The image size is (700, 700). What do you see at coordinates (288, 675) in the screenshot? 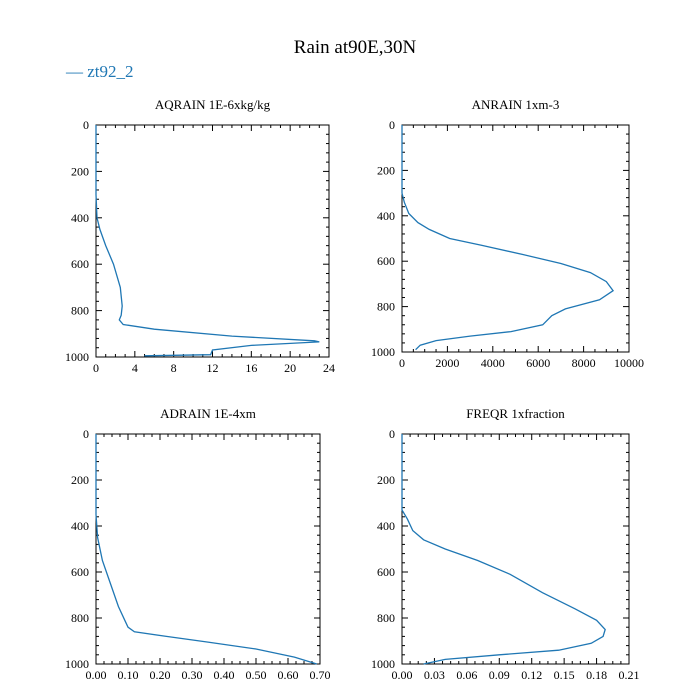
I see `x-tick-label: 0.60` at bounding box center [288, 675].